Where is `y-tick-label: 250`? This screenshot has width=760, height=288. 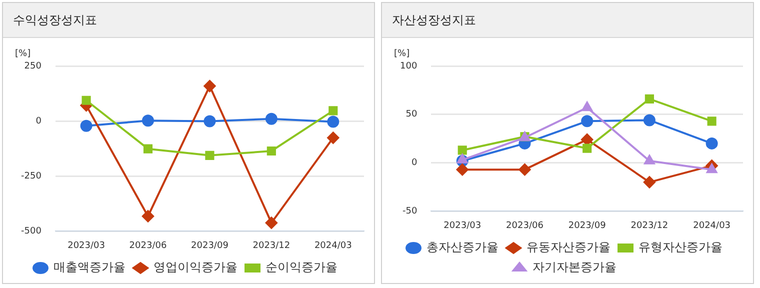 y-tick-label: 250 is located at coordinates (33, 66).